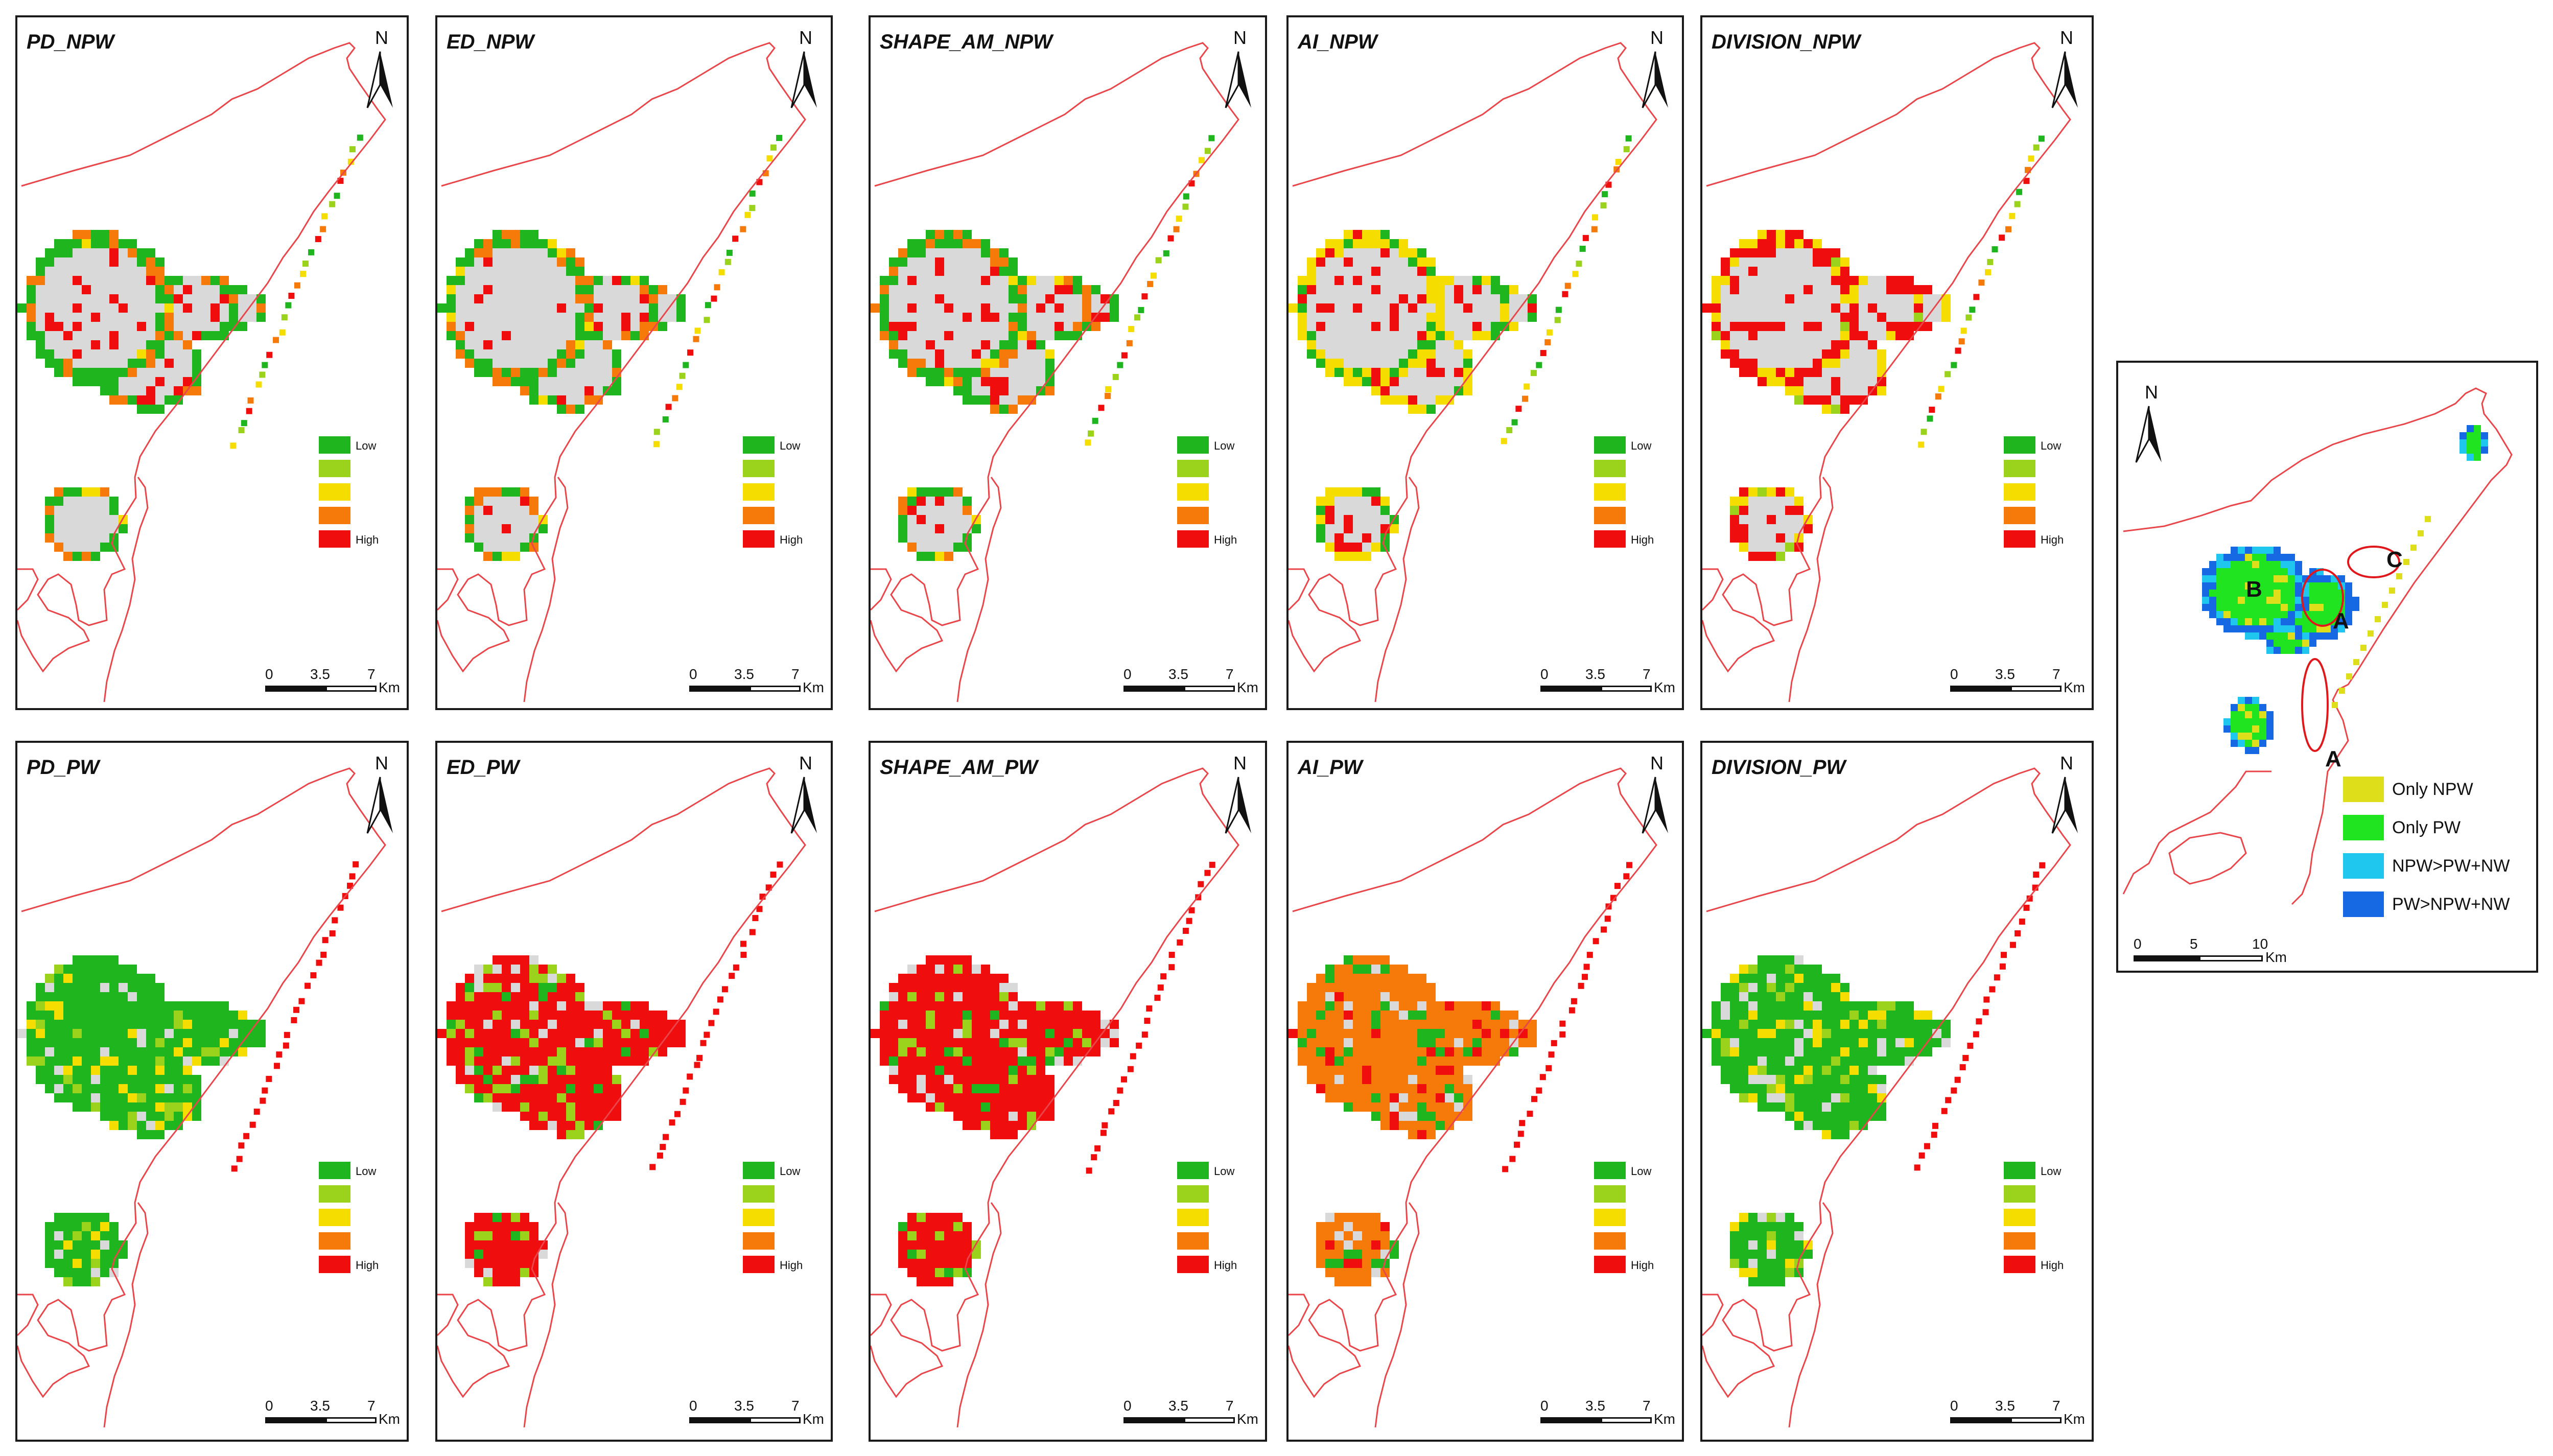 The image size is (2553, 1456). What do you see at coordinates (2373, 562) in the screenshot?
I see `highlight-ellipse` at bounding box center [2373, 562].